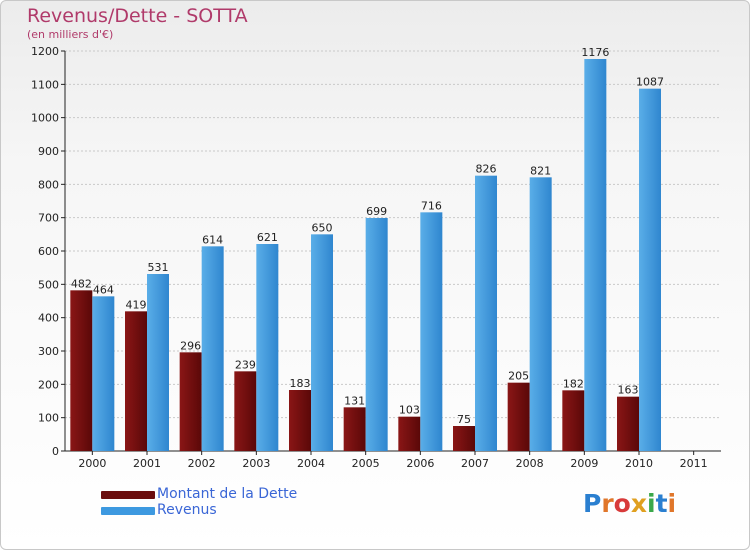  I want to click on x-tick-label: 2006, so click(420, 463).